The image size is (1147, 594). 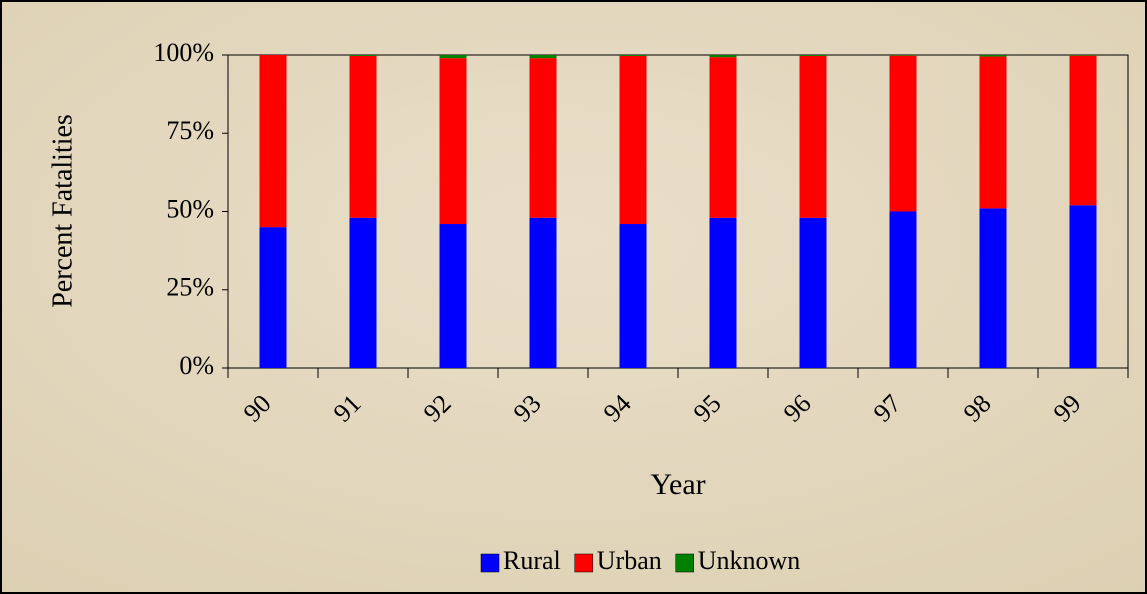 I want to click on y-tick-label: 0%, so click(x=196, y=365).